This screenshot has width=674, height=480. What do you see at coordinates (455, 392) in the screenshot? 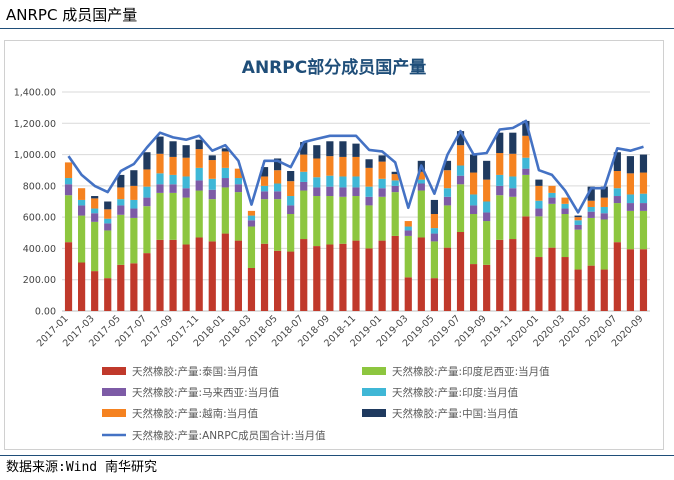
I see `legend-label: 天然橡胶:产量:印度:当月值` at bounding box center [455, 392].